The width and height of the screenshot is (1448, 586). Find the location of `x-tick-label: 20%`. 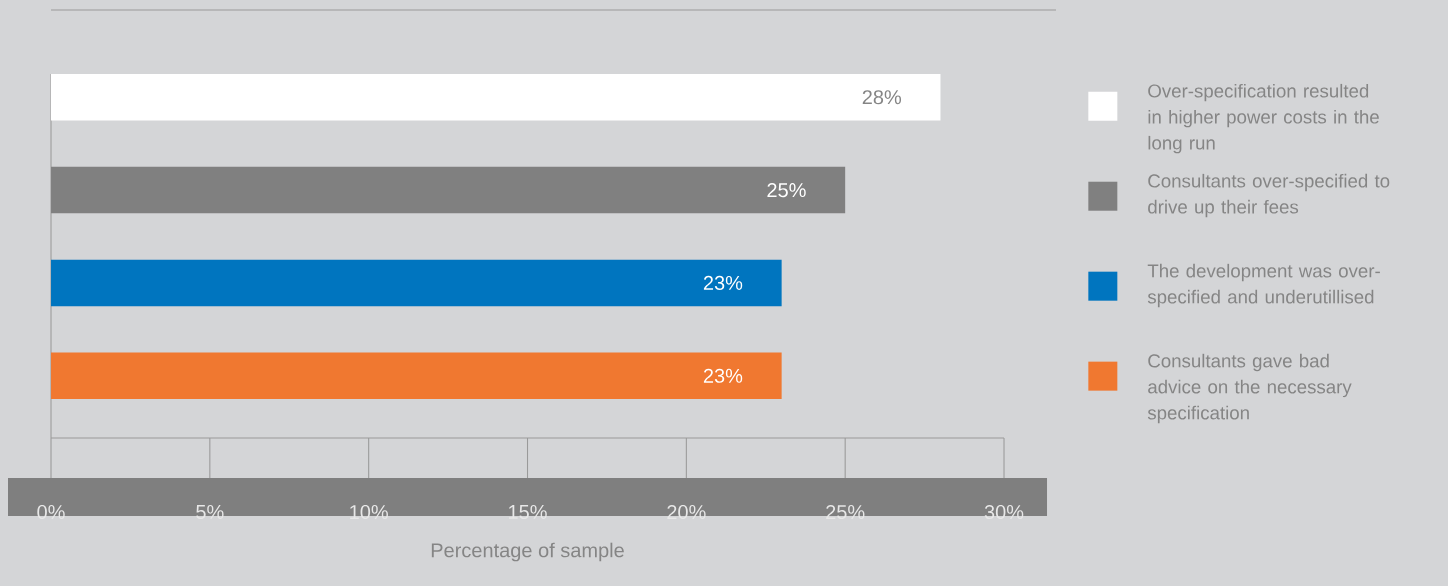

x-tick-label: 20% is located at coordinates (686, 512).